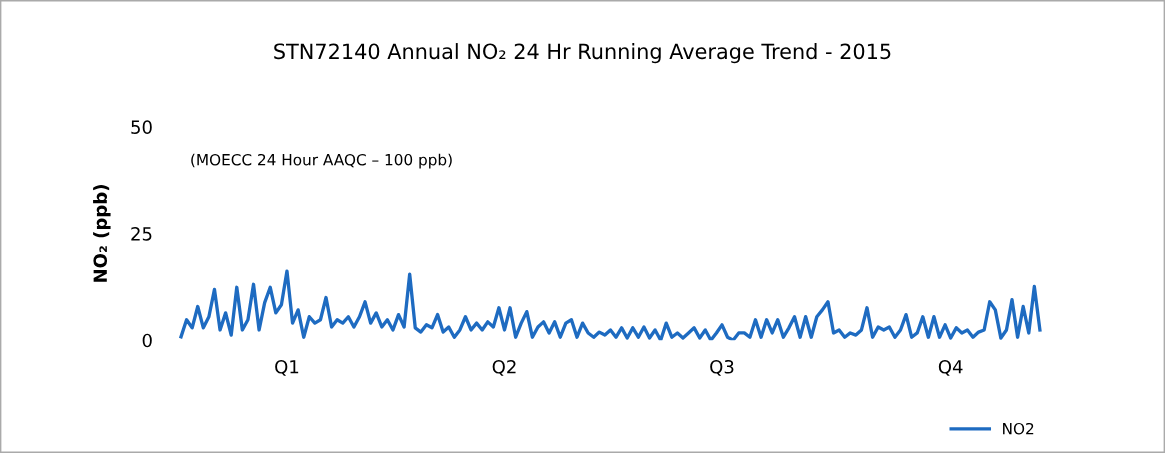 The image size is (1165, 453). Describe the element at coordinates (141, 233) in the screenshot. I see `y-tick-label: 25` at that location.